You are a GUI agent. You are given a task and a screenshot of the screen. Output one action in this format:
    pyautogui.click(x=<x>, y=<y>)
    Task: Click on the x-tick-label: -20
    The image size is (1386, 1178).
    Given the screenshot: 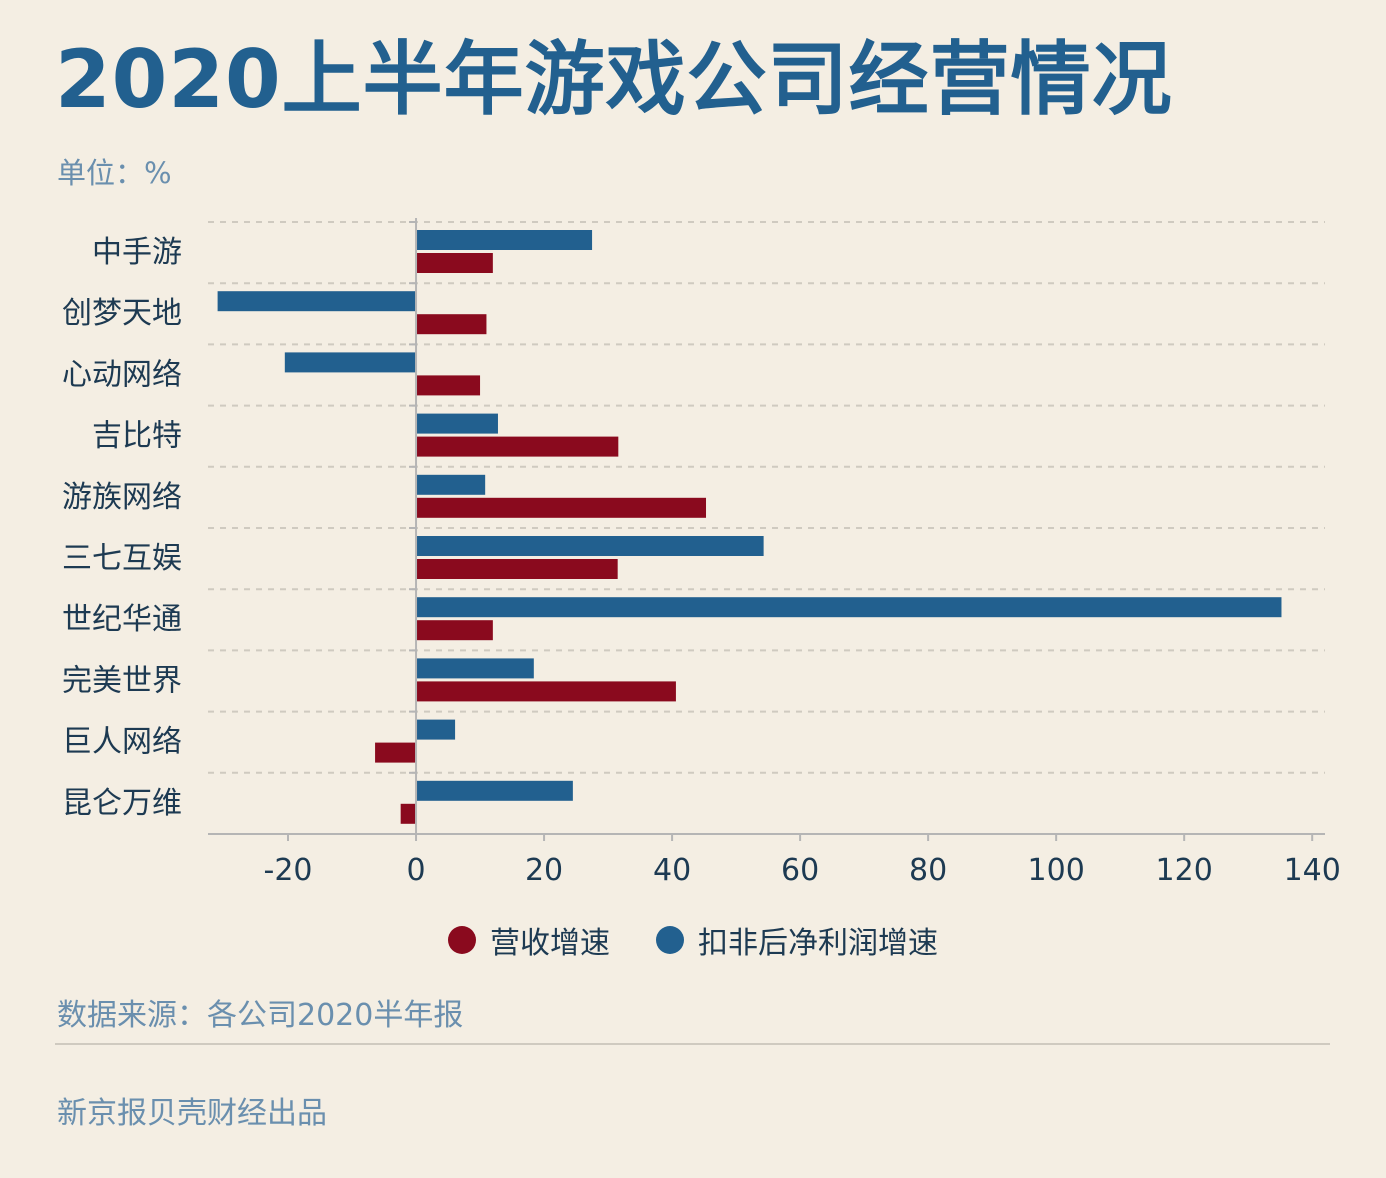 What is the action you would take?
    pyautogui.click(x=288, y=870)
    